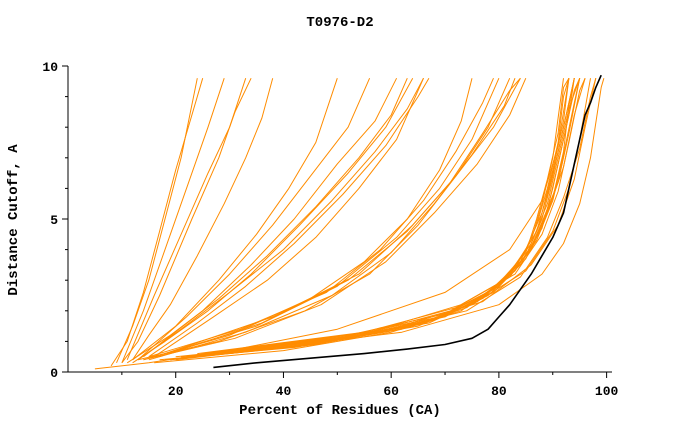 Image resolution: width=680 pixels, height=445 pixels. What do you see at coordinates (391, 391) in the screenshot?
I see `x-tick-label: 60` at bounding box center [391, 391].